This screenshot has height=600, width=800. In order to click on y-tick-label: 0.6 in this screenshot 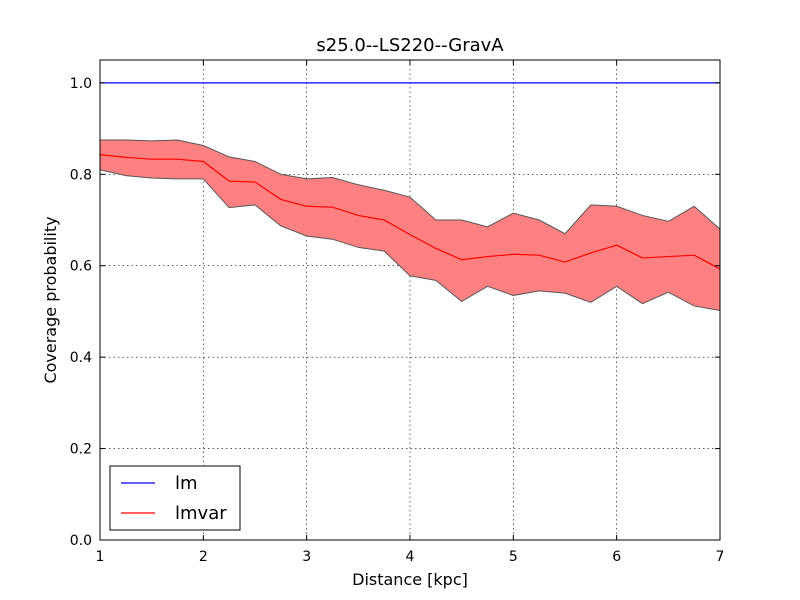, I will do `click(81, 267)`.